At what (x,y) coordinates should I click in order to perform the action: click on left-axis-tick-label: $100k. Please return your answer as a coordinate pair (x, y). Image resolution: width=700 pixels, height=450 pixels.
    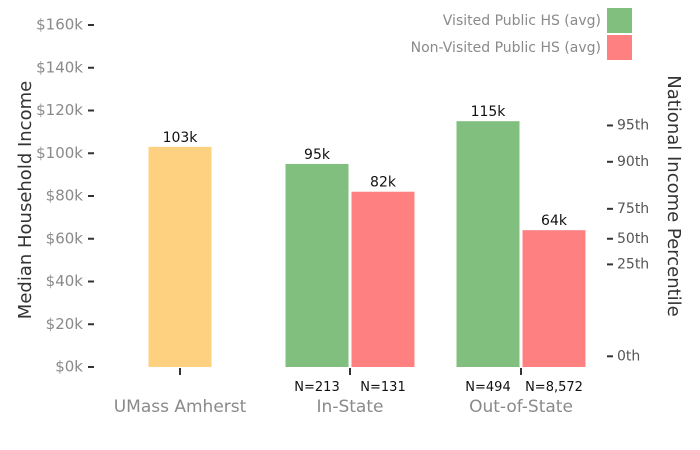
    Looking at the image, I should click on (59, 153).